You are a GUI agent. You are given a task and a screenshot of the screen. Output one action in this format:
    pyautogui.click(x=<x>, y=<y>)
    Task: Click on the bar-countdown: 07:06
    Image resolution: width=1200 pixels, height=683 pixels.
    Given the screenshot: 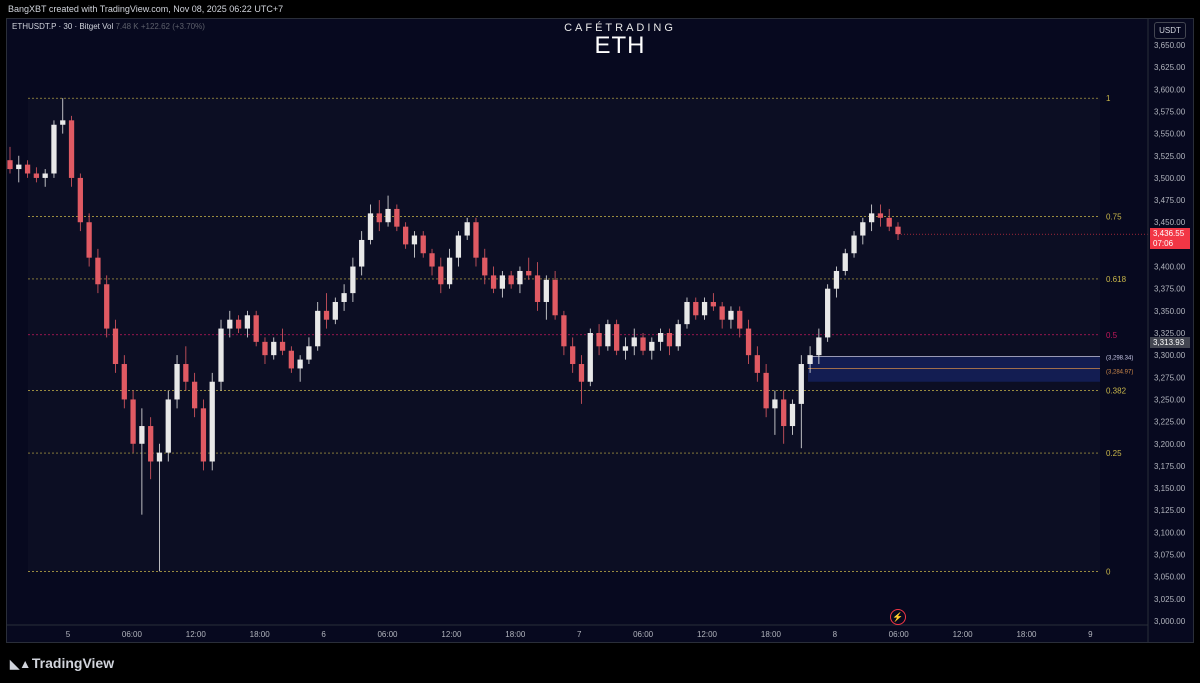 What is the action you would take?
    pyautogui.click(x=1163, y=243)
    